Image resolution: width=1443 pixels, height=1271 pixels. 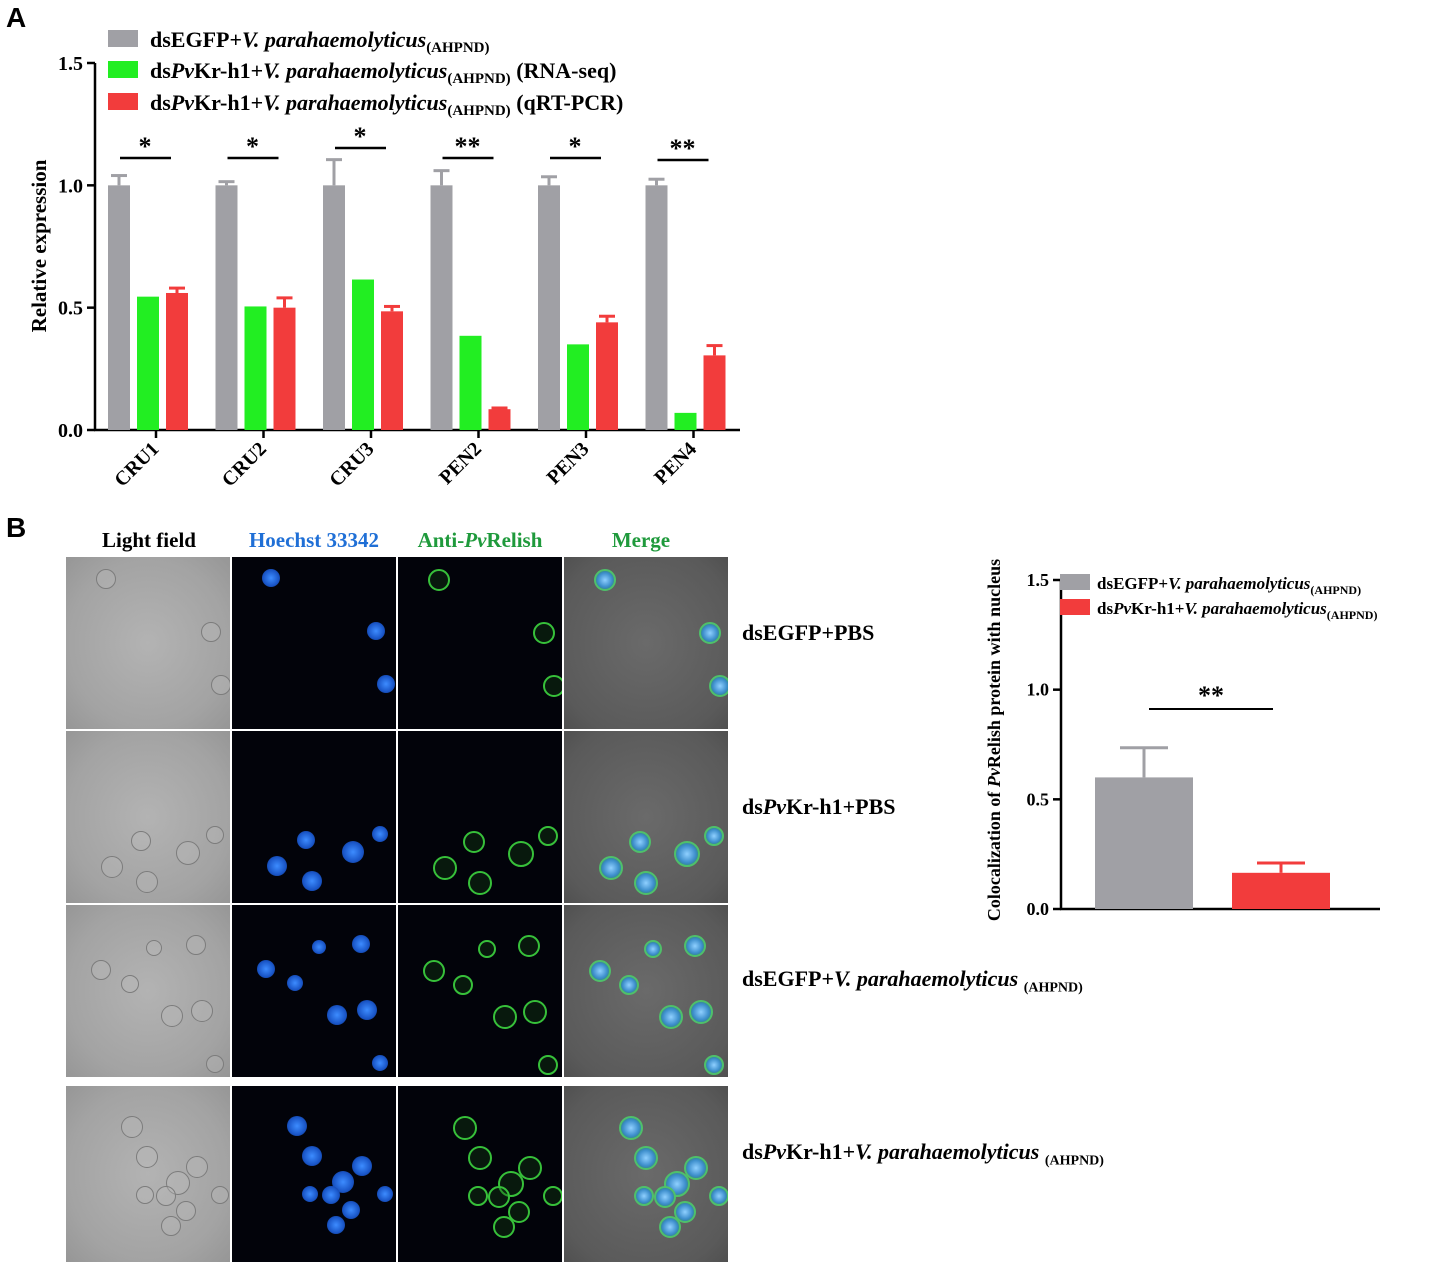 What do you see at coordinates (568, 463) in the screenshot?
I see `x-tick-label: PEN3` at bounding box center [568, 463].